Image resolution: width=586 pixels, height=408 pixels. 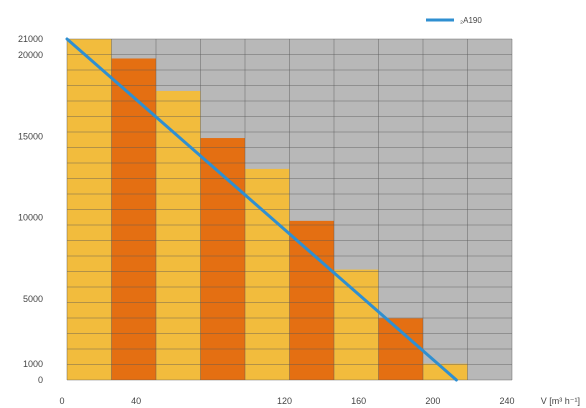 I want to click on y-tick-label-1000: 1000, so click(x=33, y=364).